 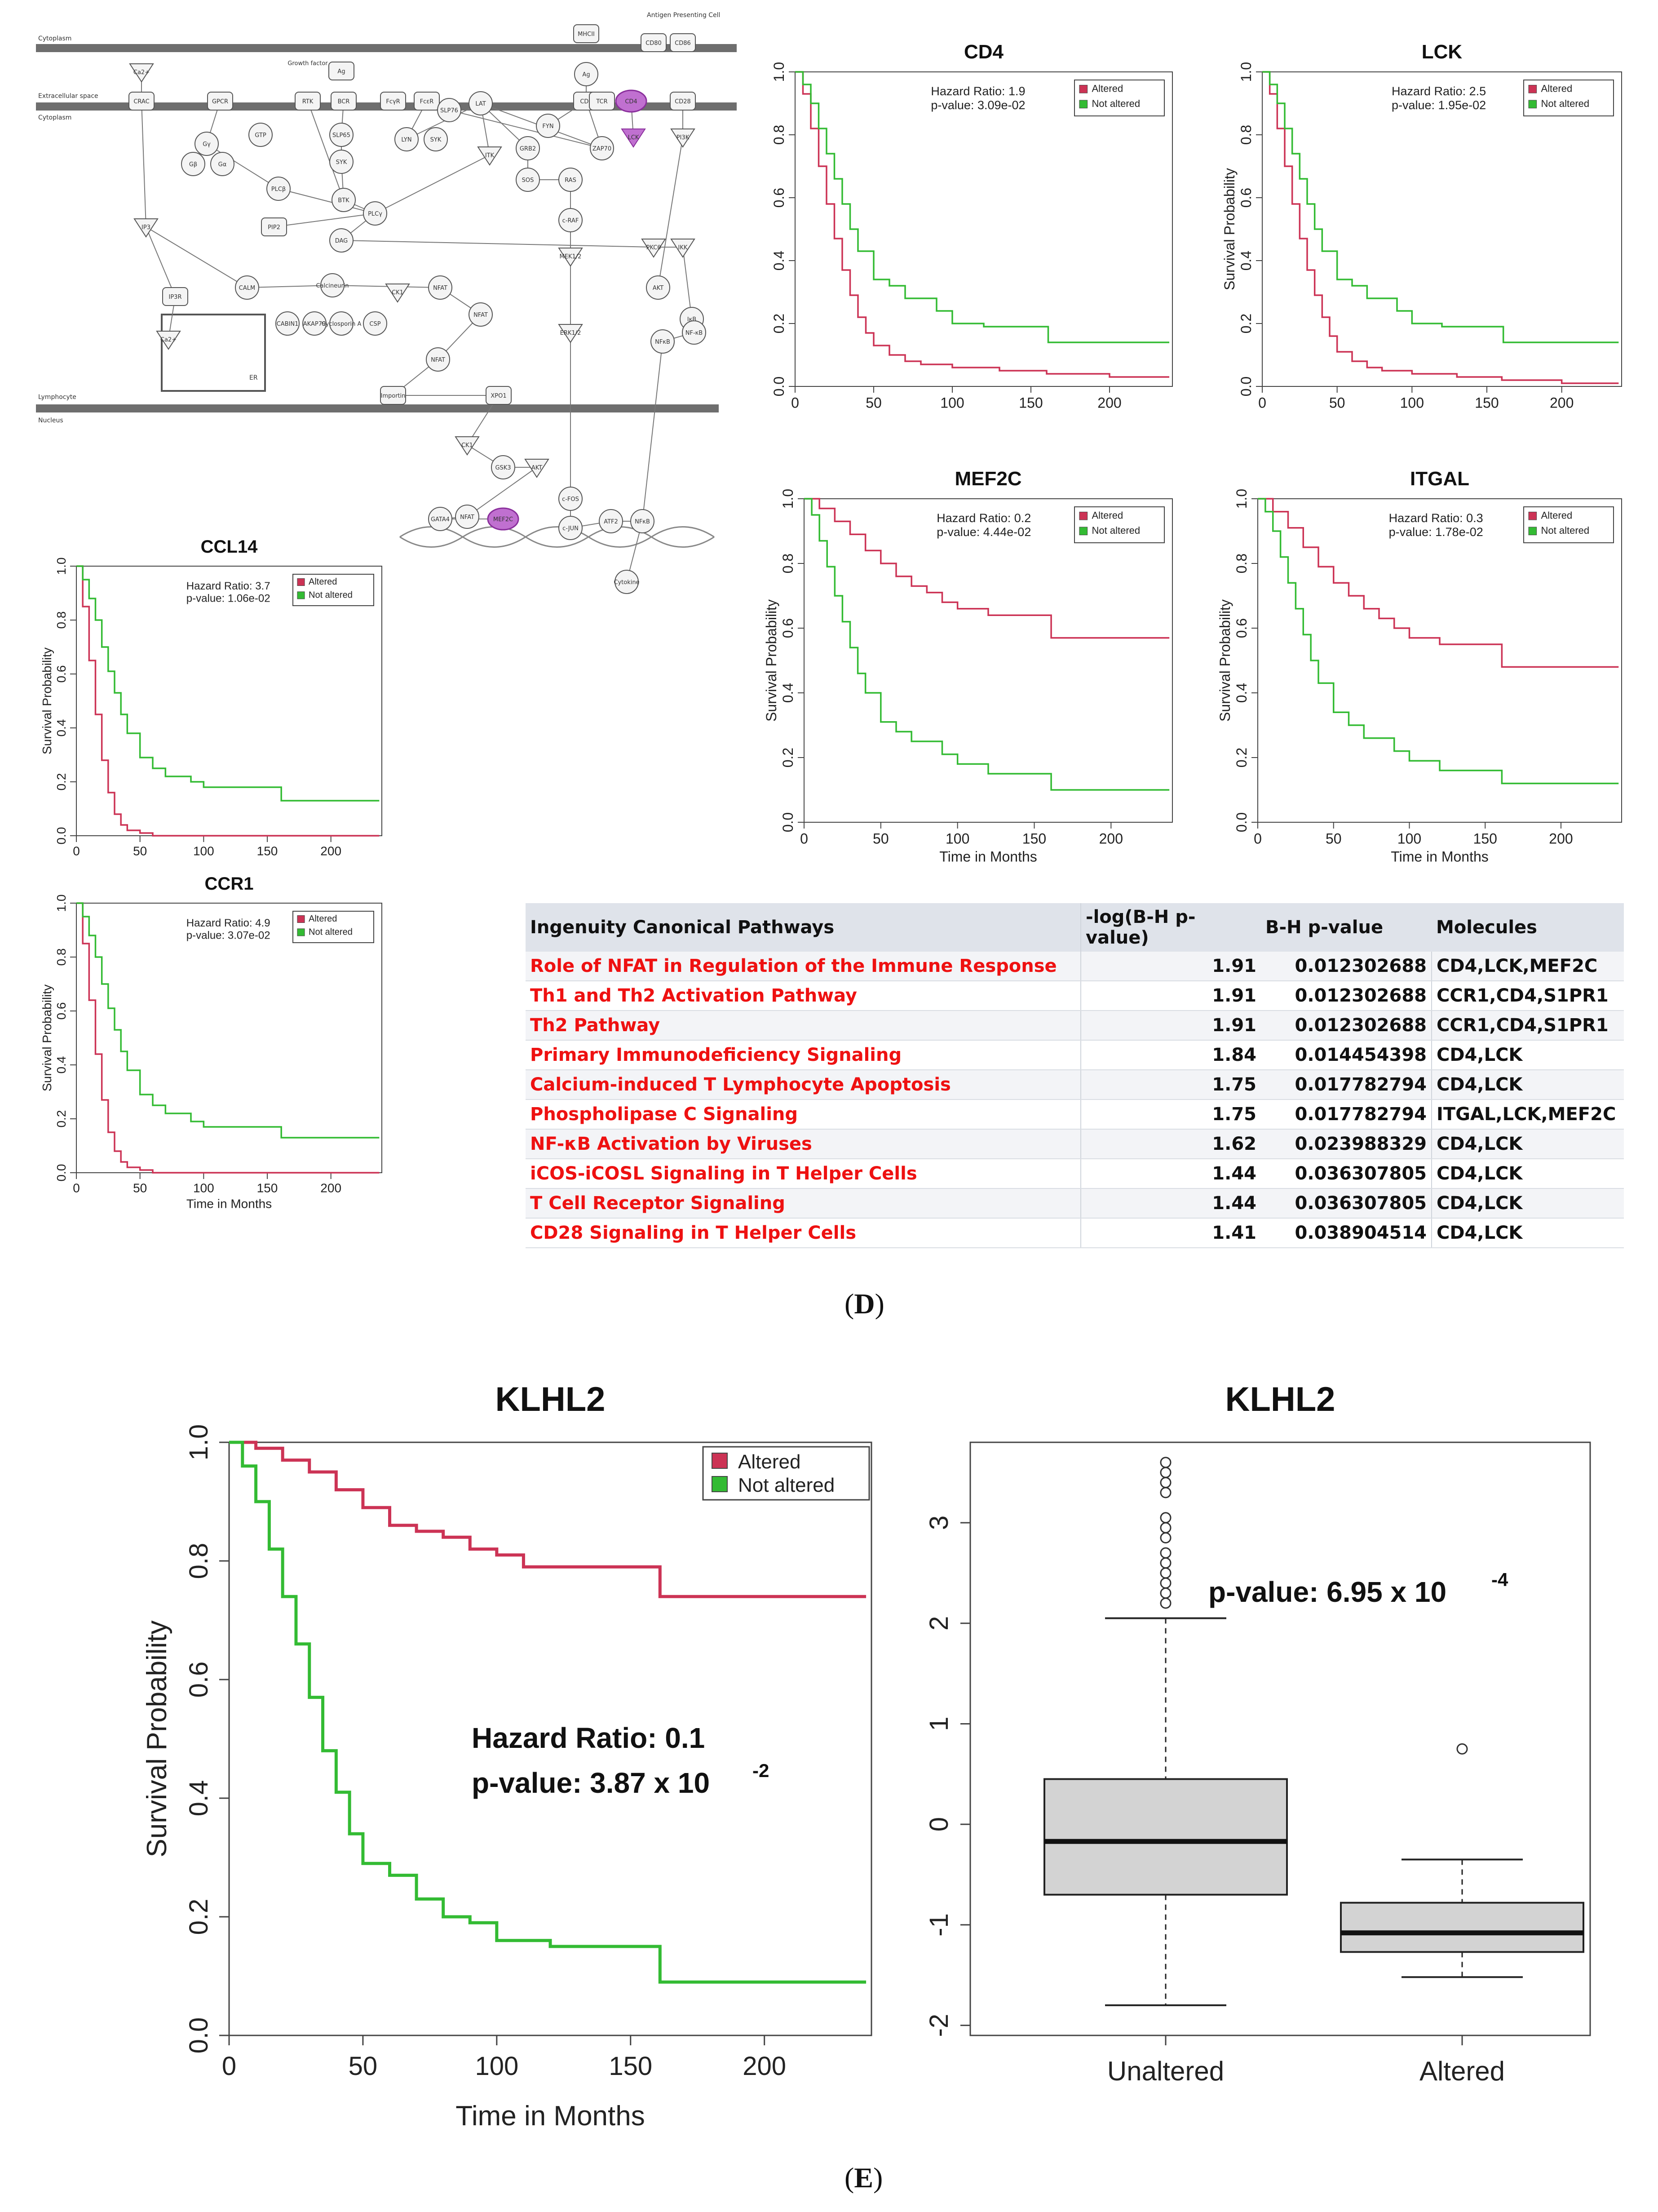 I want to click on pathway-node-label: ZAP70, so click(x=601, y=149).